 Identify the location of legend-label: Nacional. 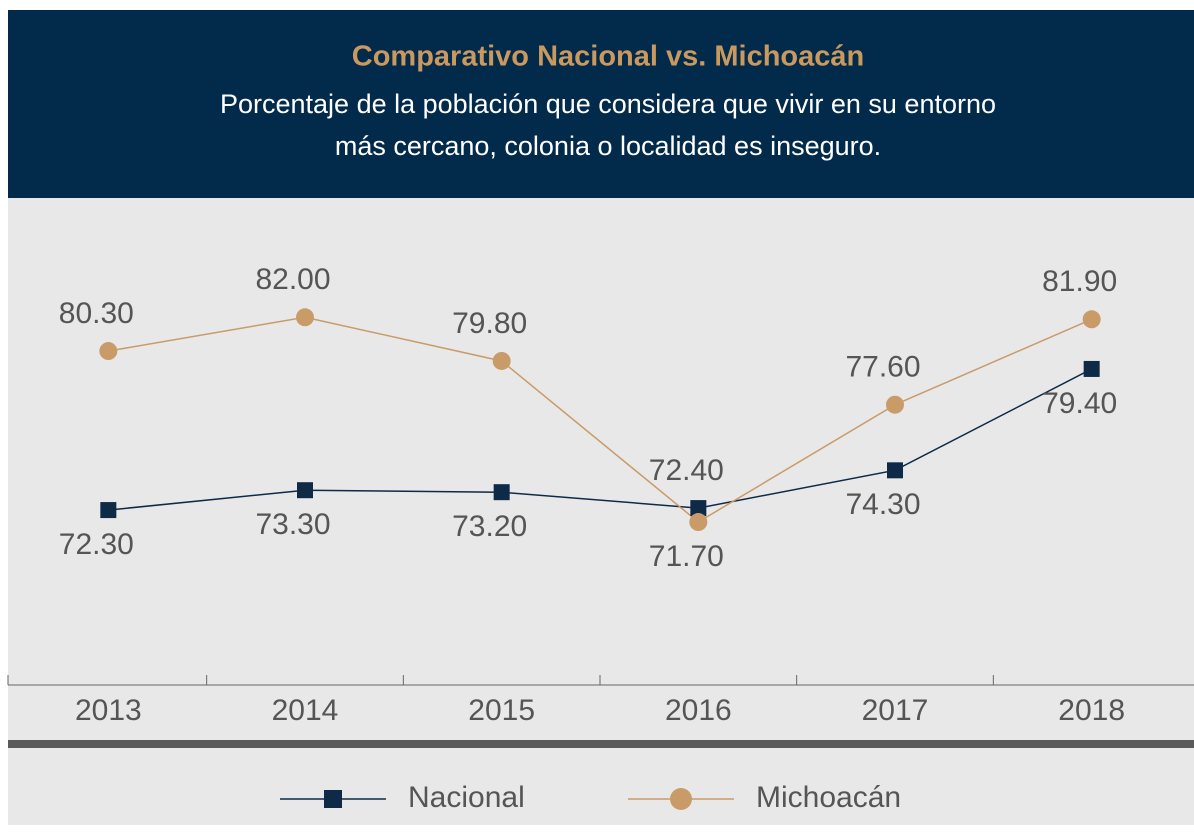
(466, 797).